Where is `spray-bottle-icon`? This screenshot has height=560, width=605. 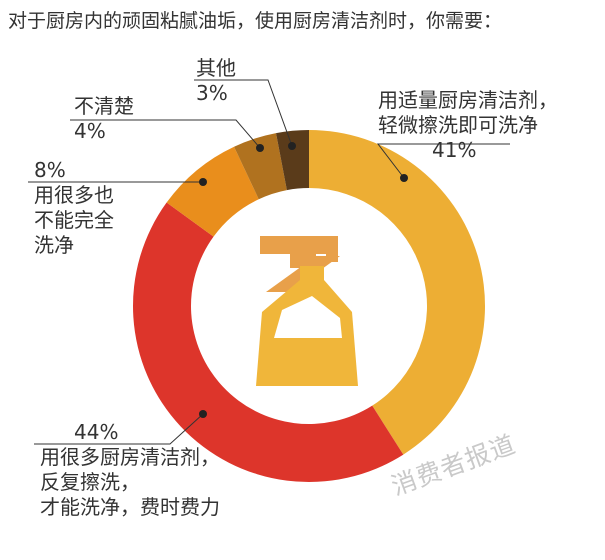 spray-bottle-icon is located at coordinates (307, 311).